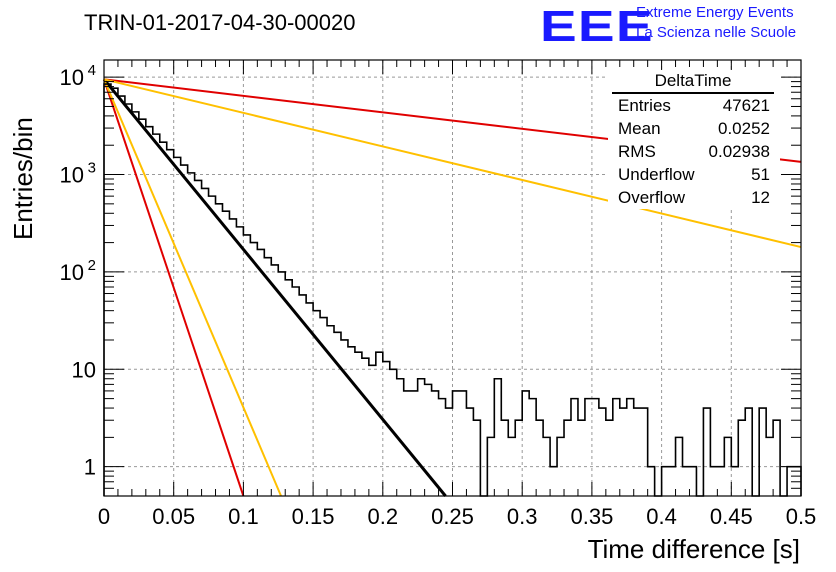 The height and width of the screenshot is (572, 836). What do you see at coordinates (694, 128) in the screenshot?
I see `stats-row: Mean 0.0252` at bounding box center [694, 128].